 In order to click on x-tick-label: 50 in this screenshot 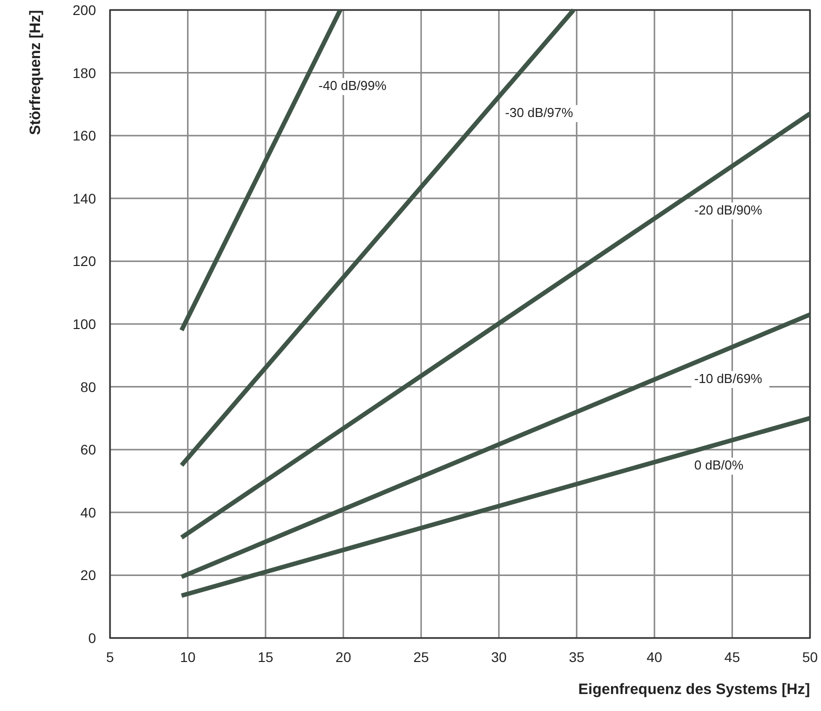, I will do `click(810, 657)`.